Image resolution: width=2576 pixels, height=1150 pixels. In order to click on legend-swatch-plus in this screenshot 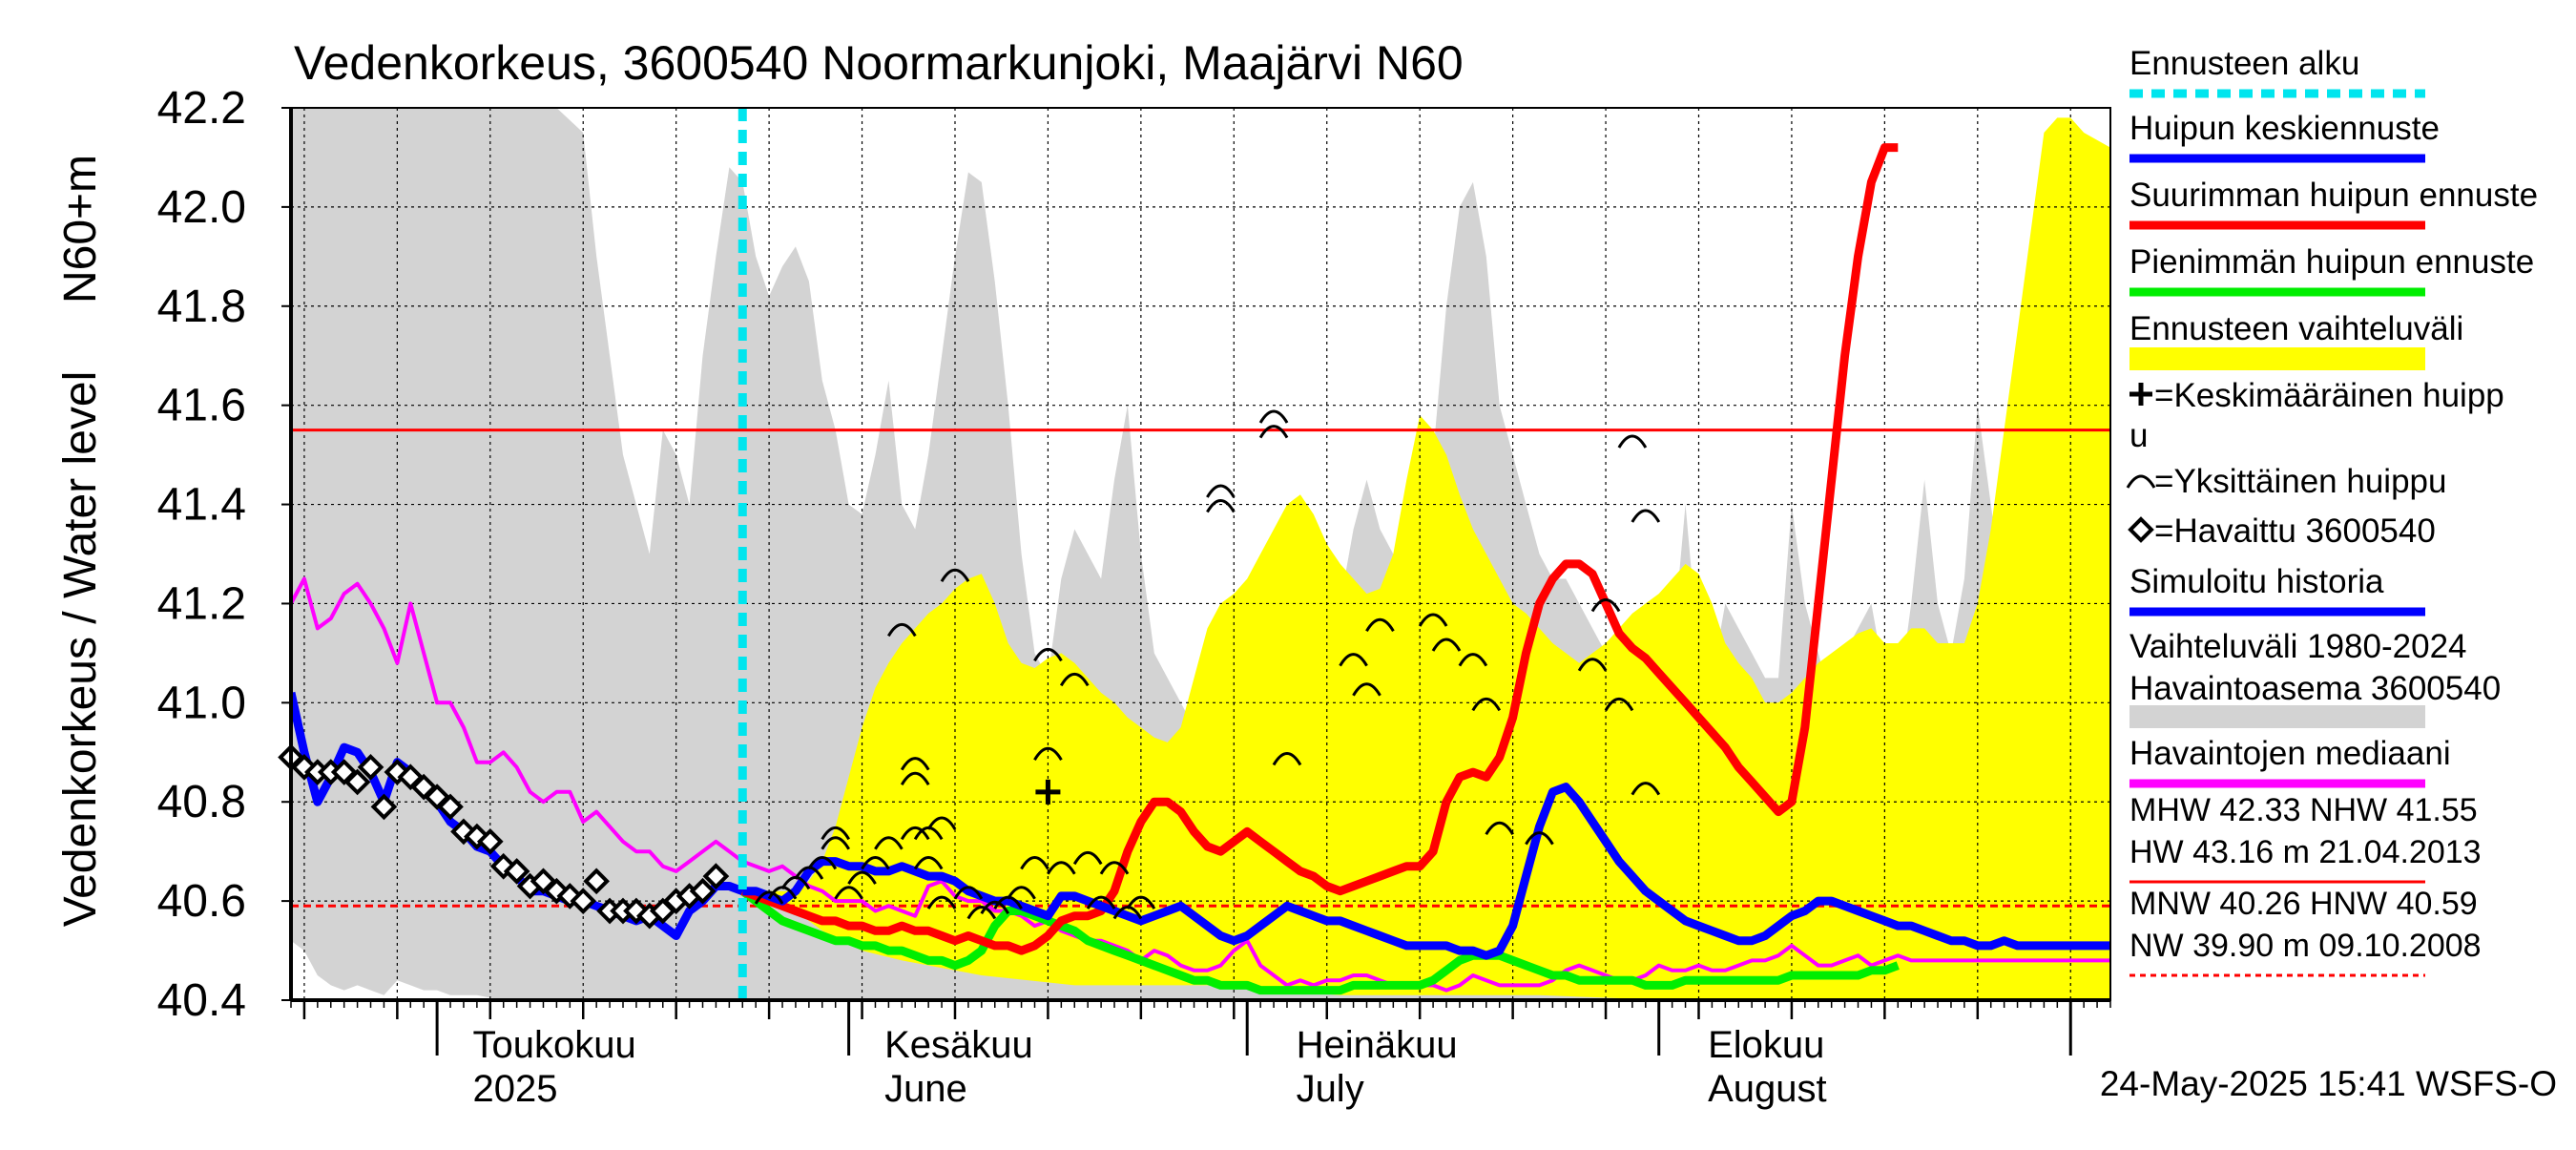, I will do `click(2140, 394)`.